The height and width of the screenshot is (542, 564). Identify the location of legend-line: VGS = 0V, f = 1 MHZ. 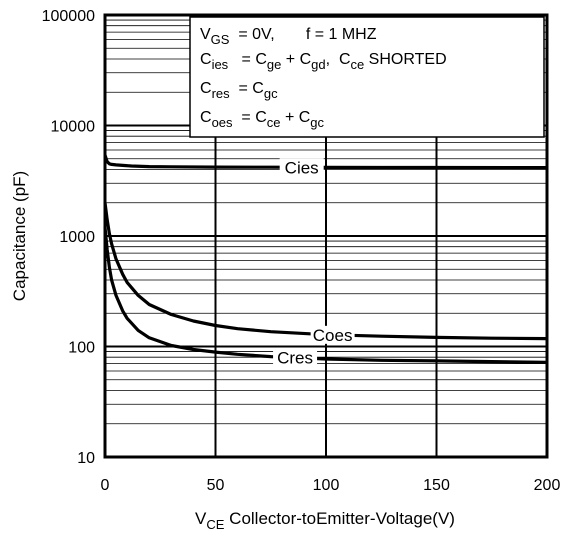
(288, 36).